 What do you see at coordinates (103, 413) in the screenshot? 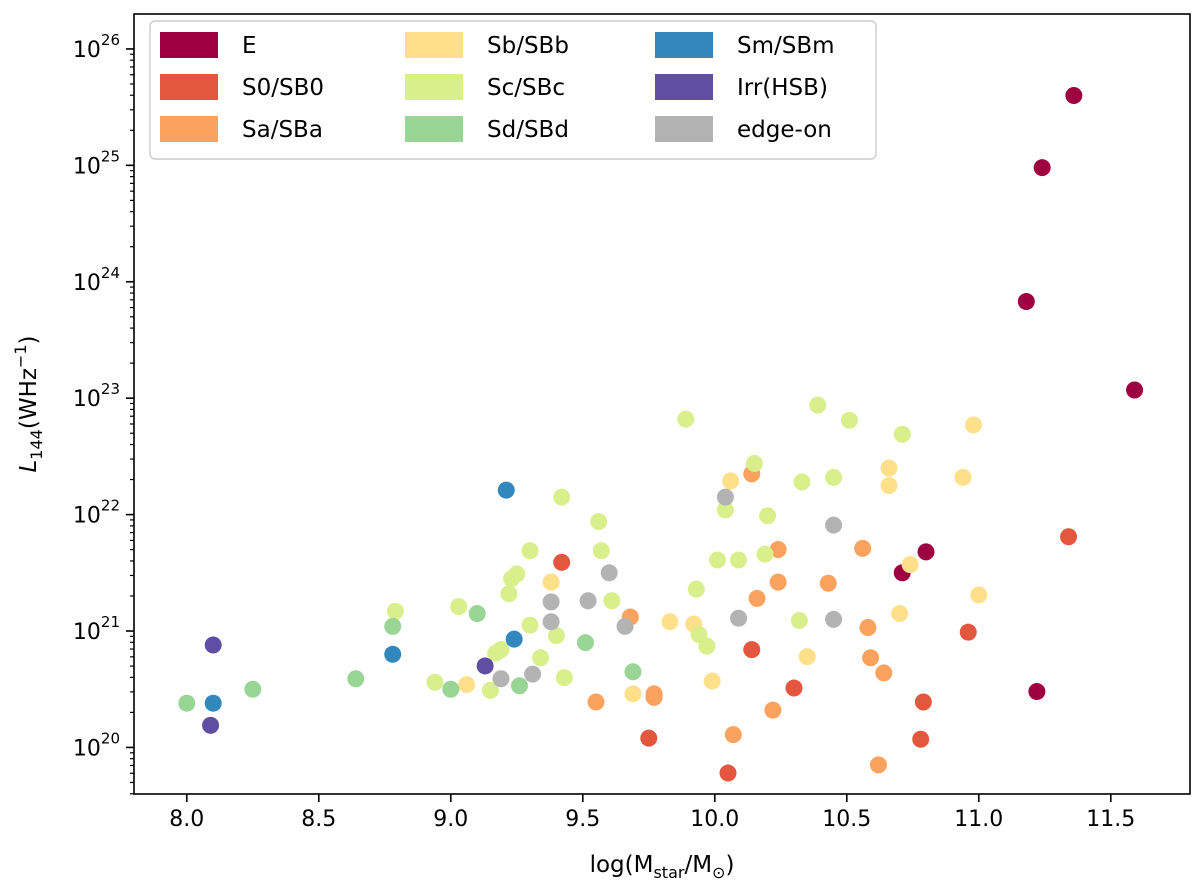
I see `y-axis-ticks: 1020 1021 1022 1023 1024 1025 1026` at bounding box center [103, 413].